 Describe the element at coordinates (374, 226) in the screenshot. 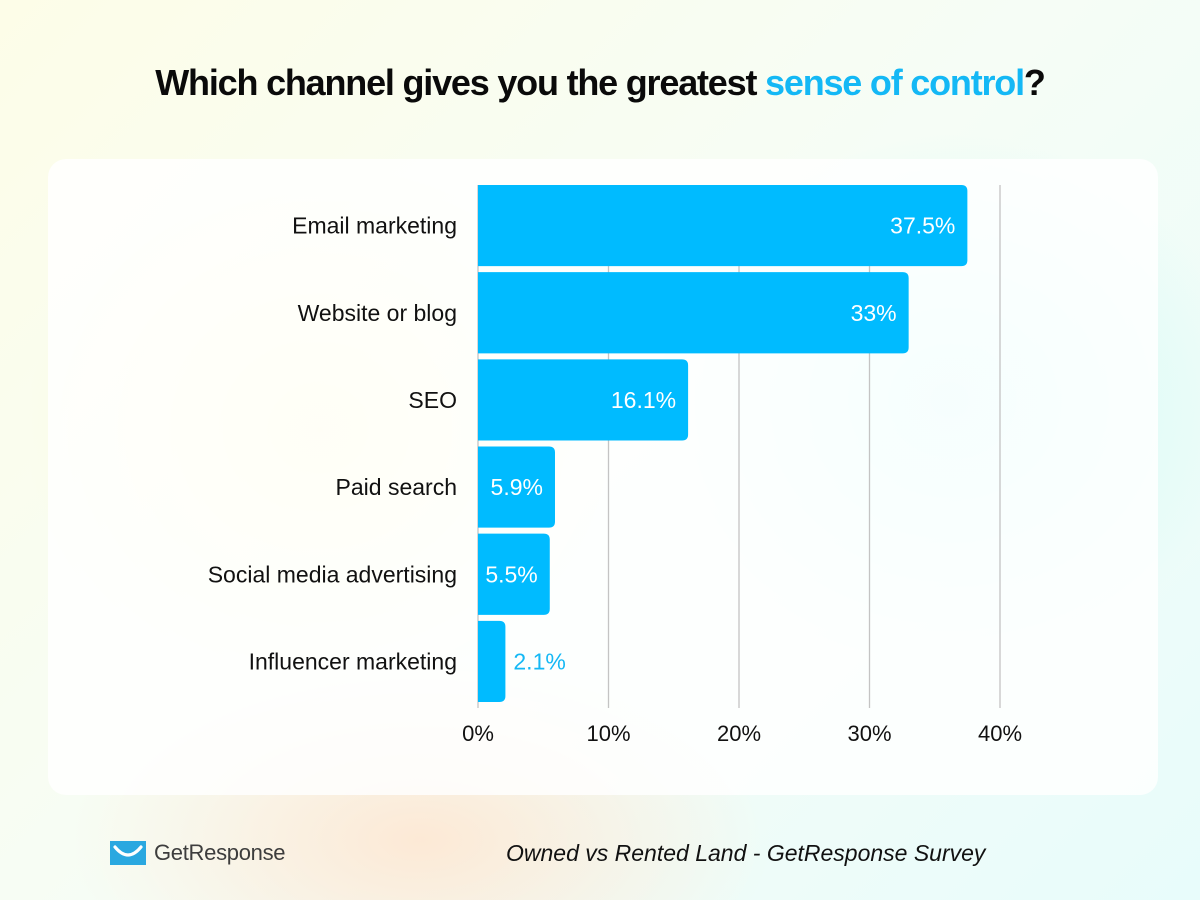

I see `category-label: Email marketing` at that location.